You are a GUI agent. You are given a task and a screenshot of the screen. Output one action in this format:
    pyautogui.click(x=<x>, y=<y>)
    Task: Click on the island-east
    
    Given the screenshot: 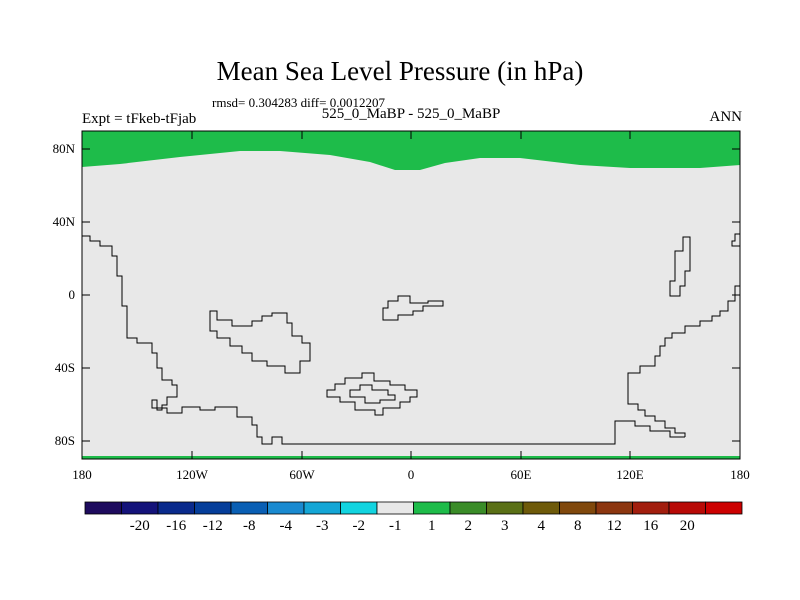 What is the action you would take?
    pyautogui.click(x=680, y=266)
    